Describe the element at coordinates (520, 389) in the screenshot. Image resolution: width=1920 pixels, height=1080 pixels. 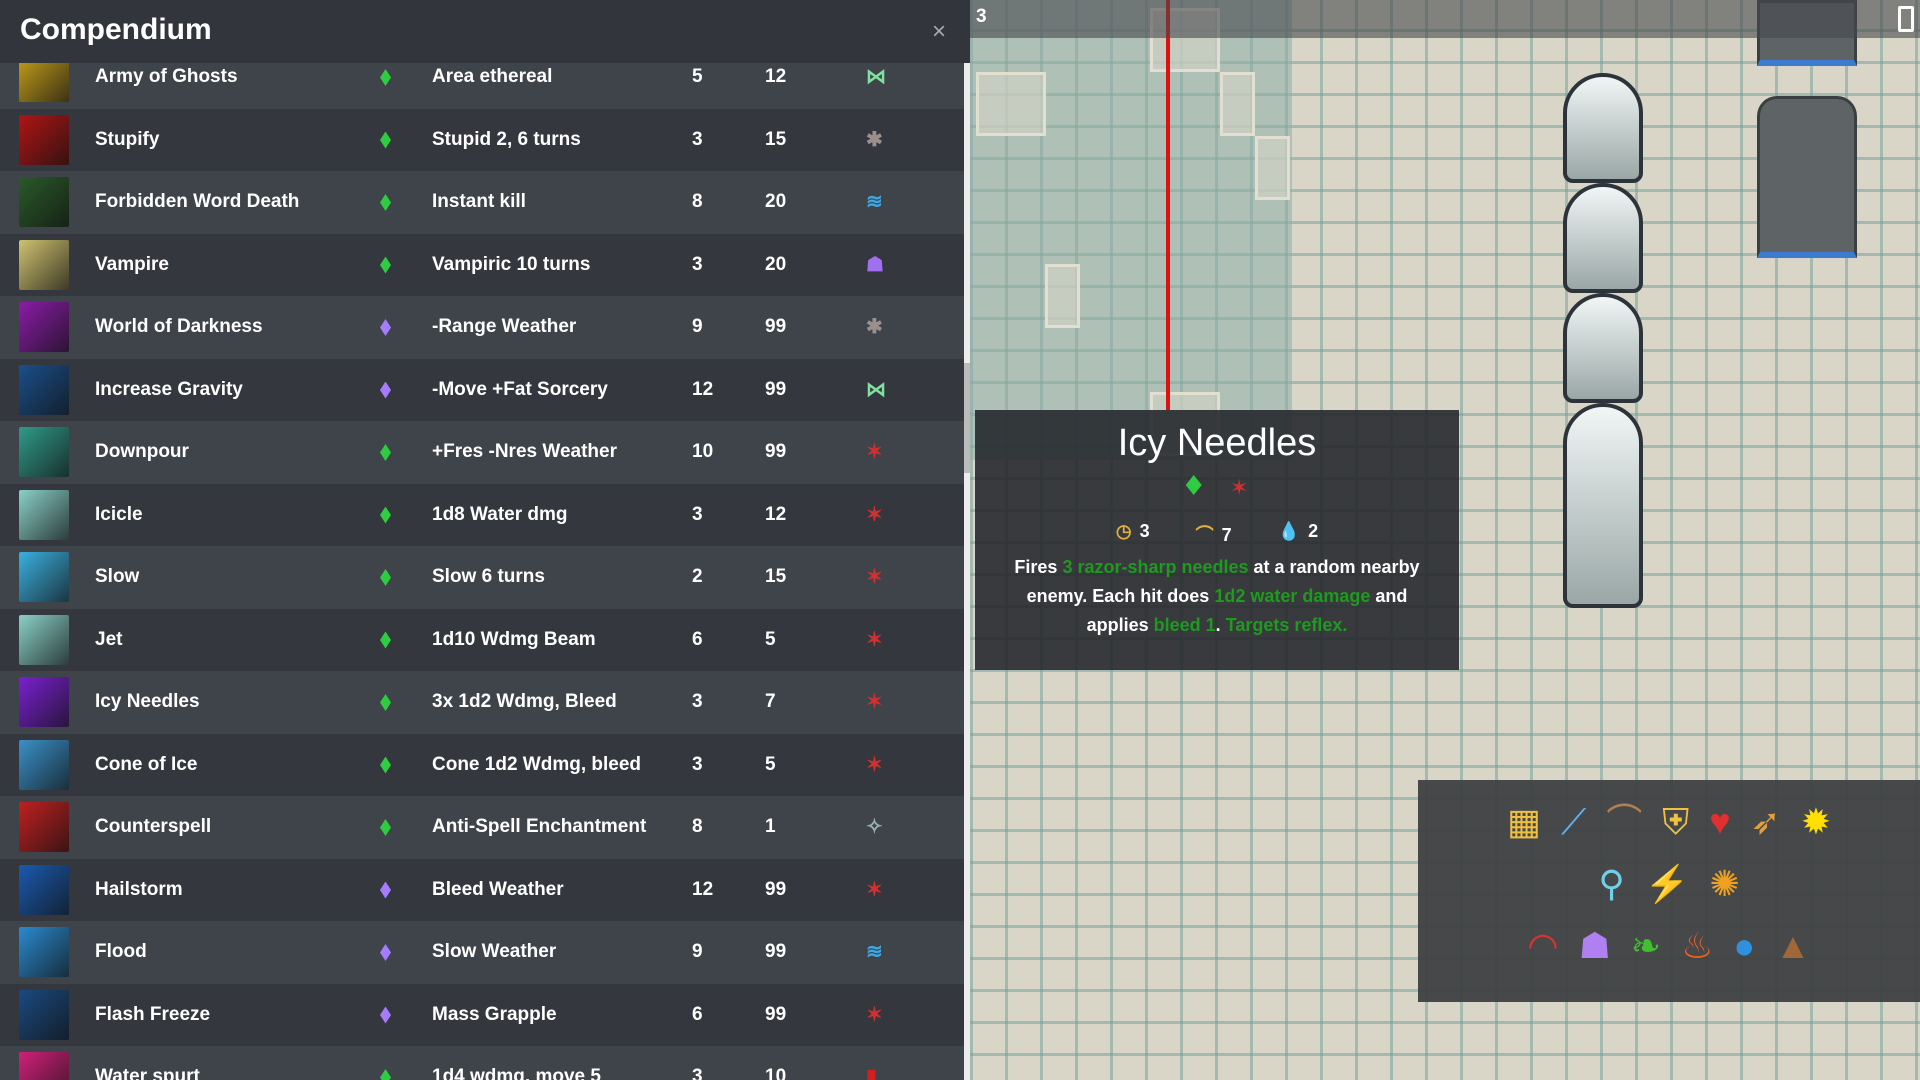
I see `spell-effect: -Move +Fat Sorcery` at that location.